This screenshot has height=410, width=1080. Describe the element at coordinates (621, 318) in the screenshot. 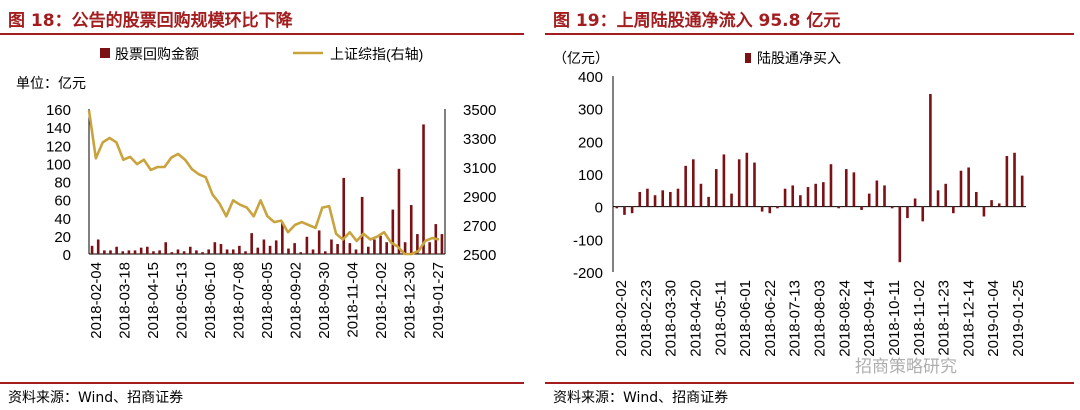

I see `x-tick-label: 2018-02-02` at that location.